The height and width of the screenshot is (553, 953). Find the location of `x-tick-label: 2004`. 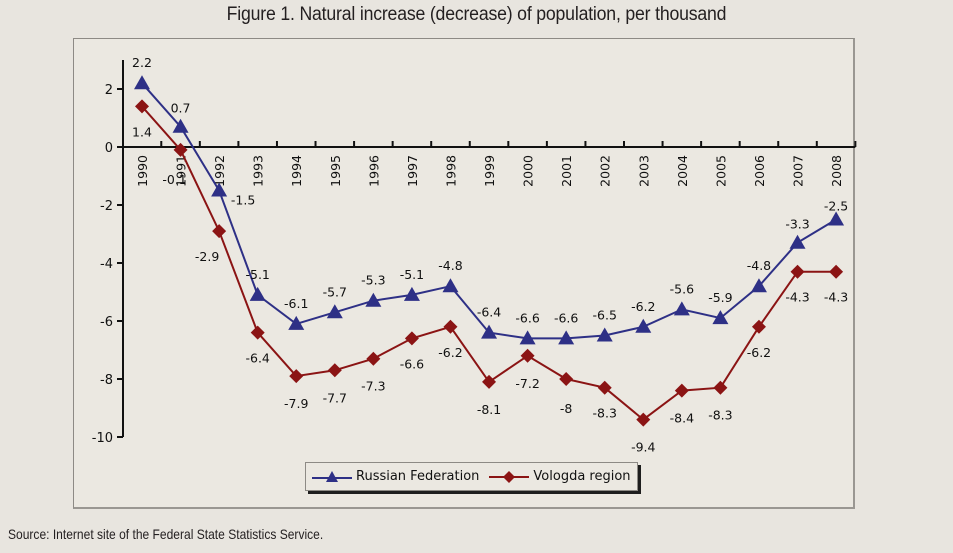

x-tick-label: 2004 is located at coordinates (682, 171).